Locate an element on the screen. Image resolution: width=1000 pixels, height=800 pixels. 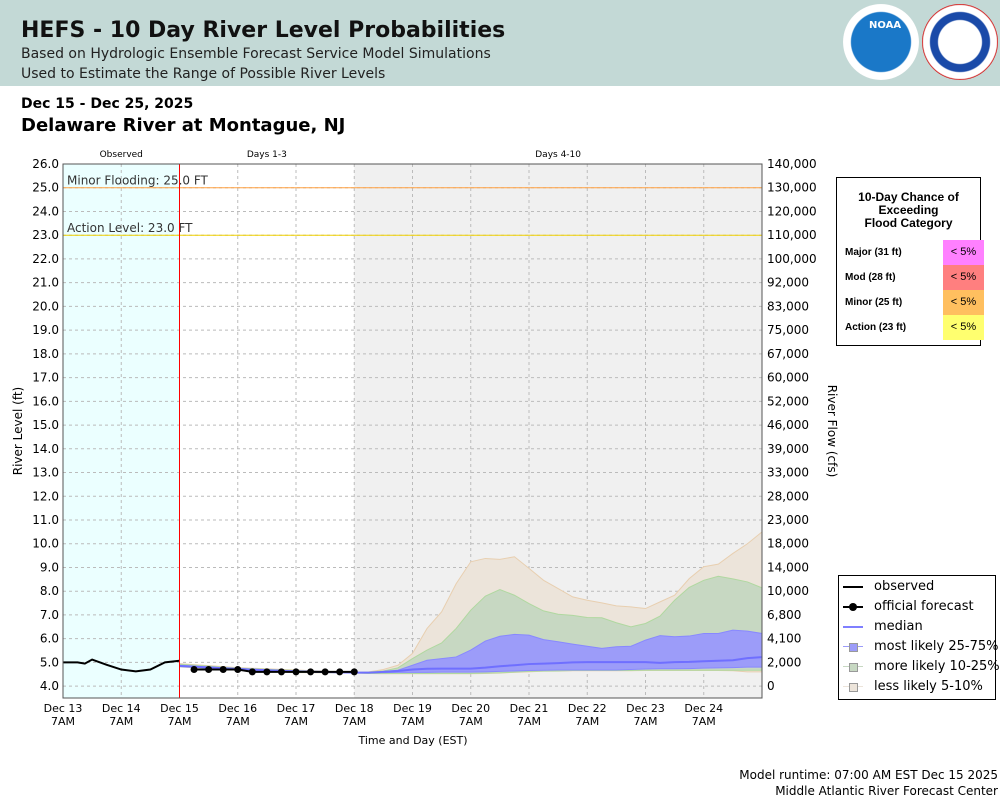
y-axis-title: River Level (ft) is located at coordinates (18, 431).